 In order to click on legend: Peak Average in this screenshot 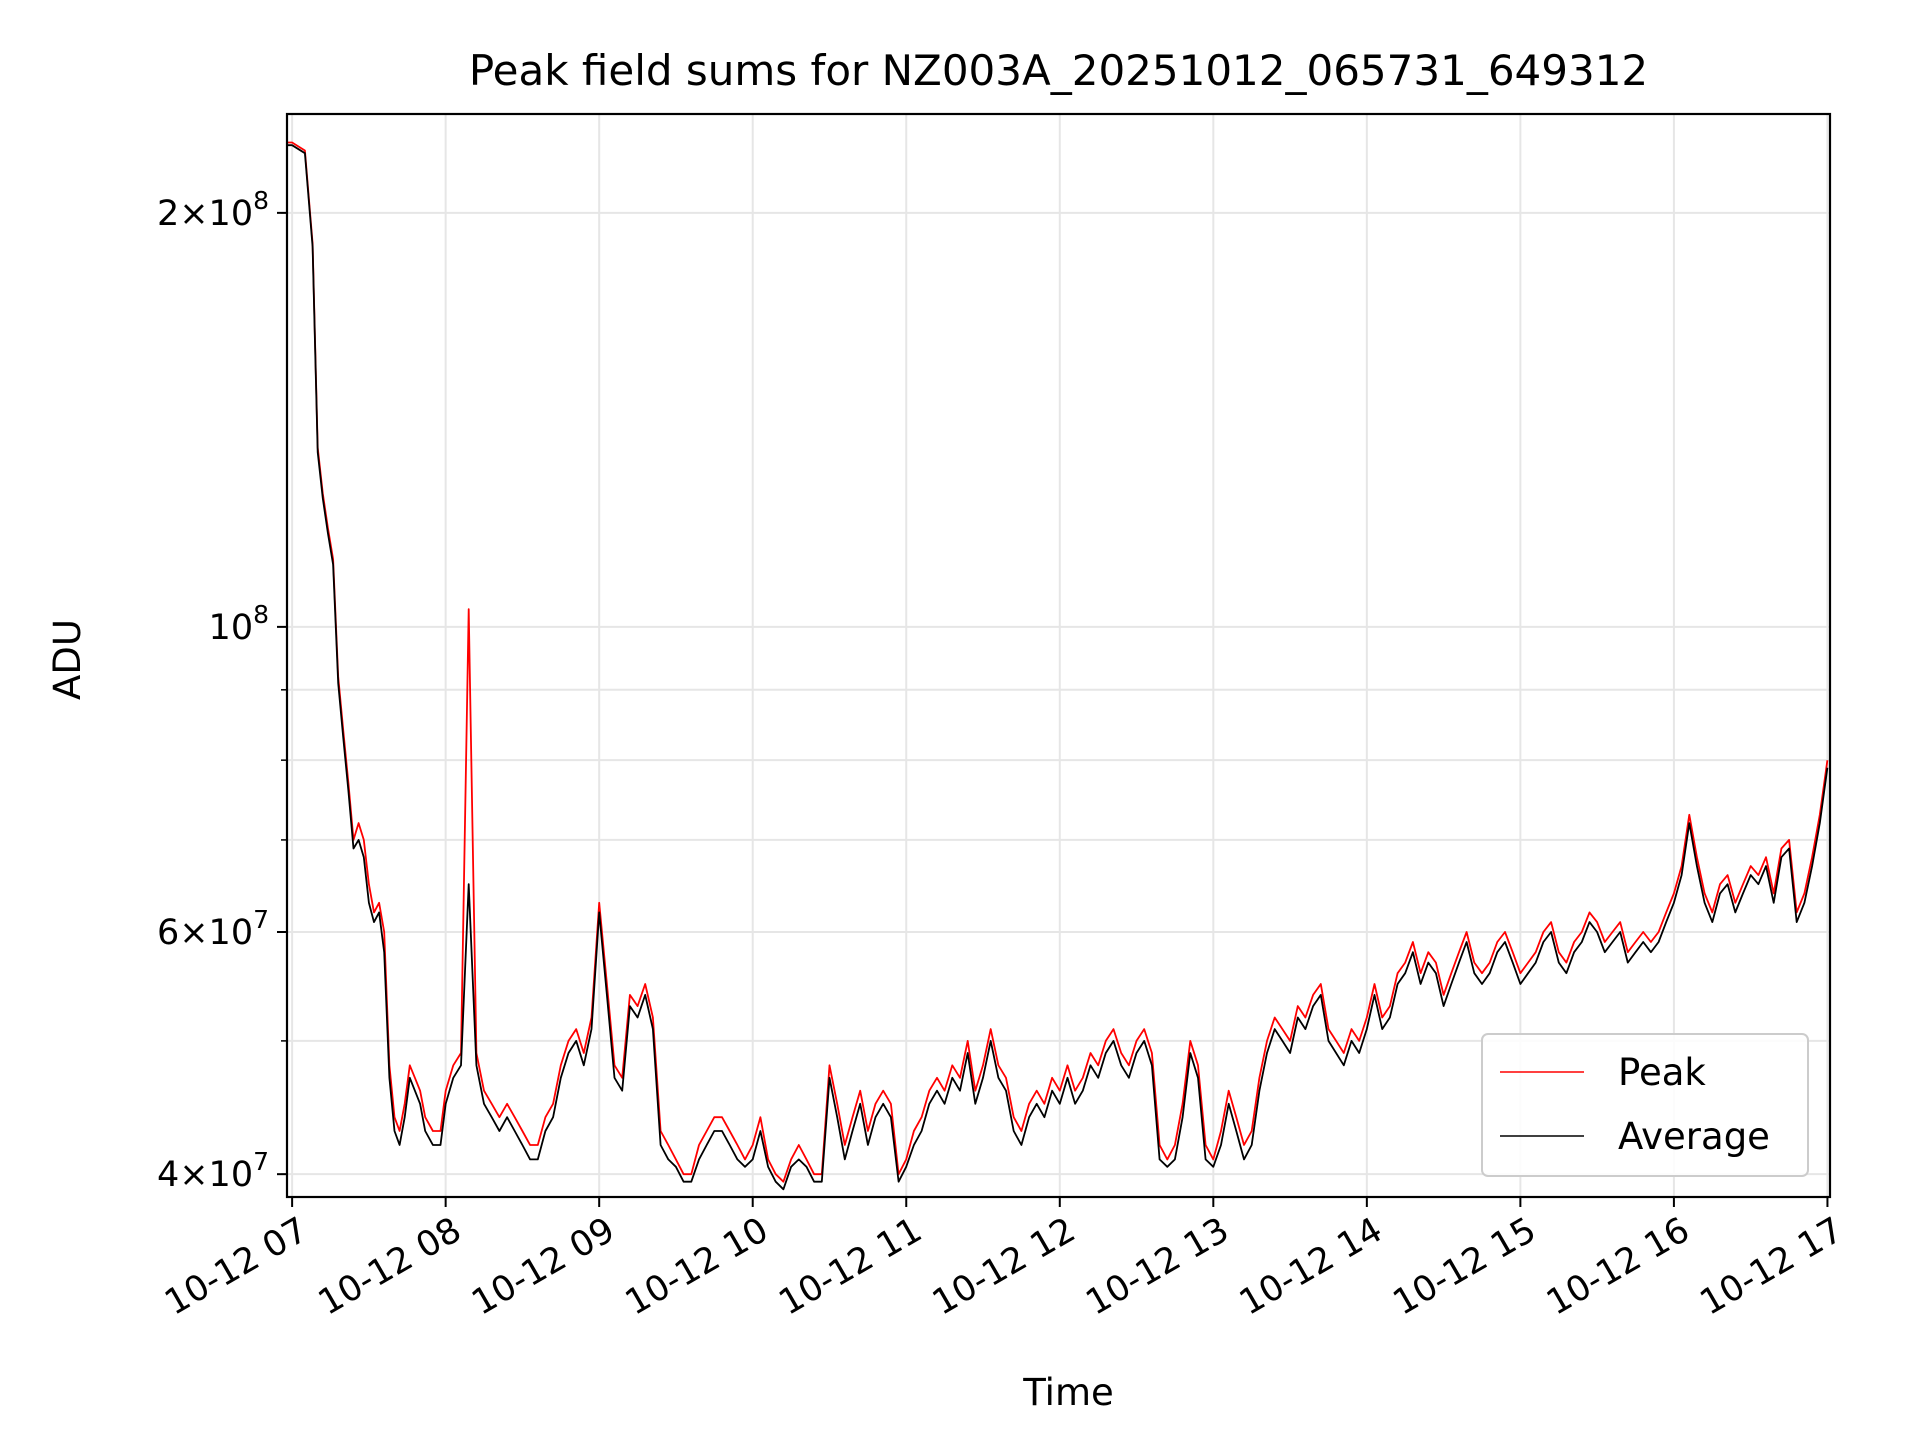, I will do `click(1645, 1105)`.